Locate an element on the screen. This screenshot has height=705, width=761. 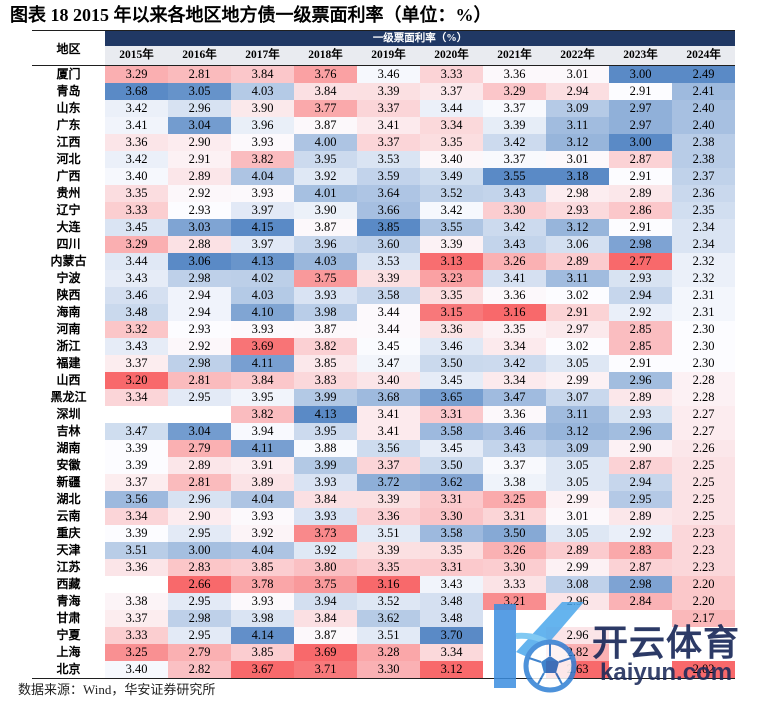
rate-cell: 2.30 is located at coordinates (704, 363).